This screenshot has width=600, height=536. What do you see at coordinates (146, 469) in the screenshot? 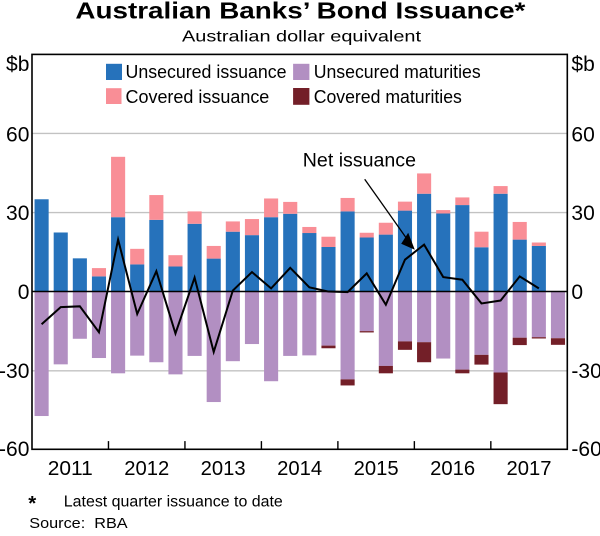
I see `svg-text: 2012` at bounding box center [146, 469].